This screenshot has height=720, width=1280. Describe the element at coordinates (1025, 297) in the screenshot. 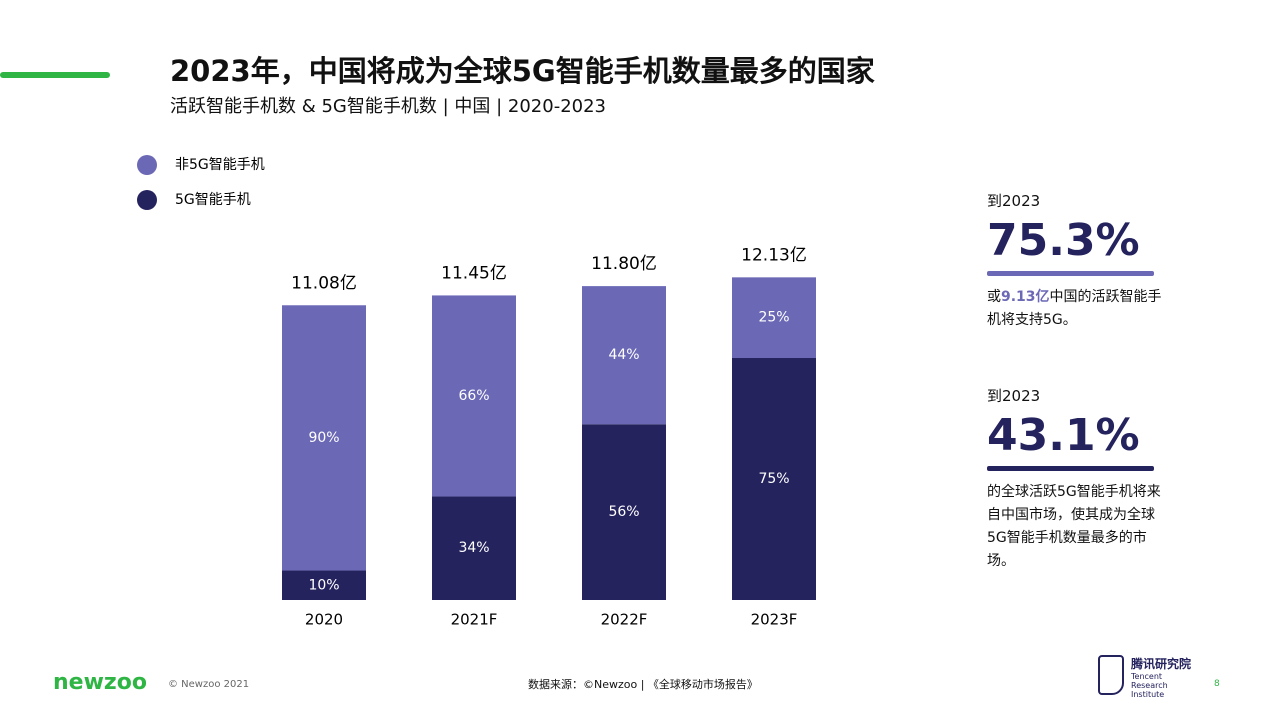

I see `highlight: 9.13亿` at that location.